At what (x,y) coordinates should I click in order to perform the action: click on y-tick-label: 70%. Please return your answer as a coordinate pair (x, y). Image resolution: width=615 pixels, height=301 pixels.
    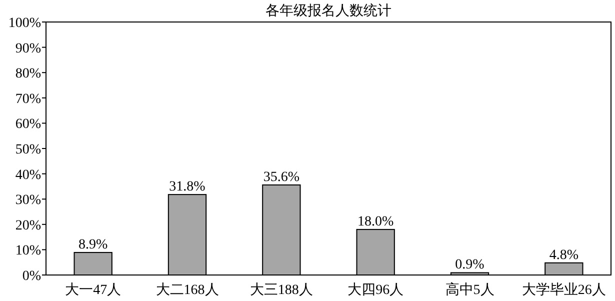
    Looking at the image, I should click on (28, 99).